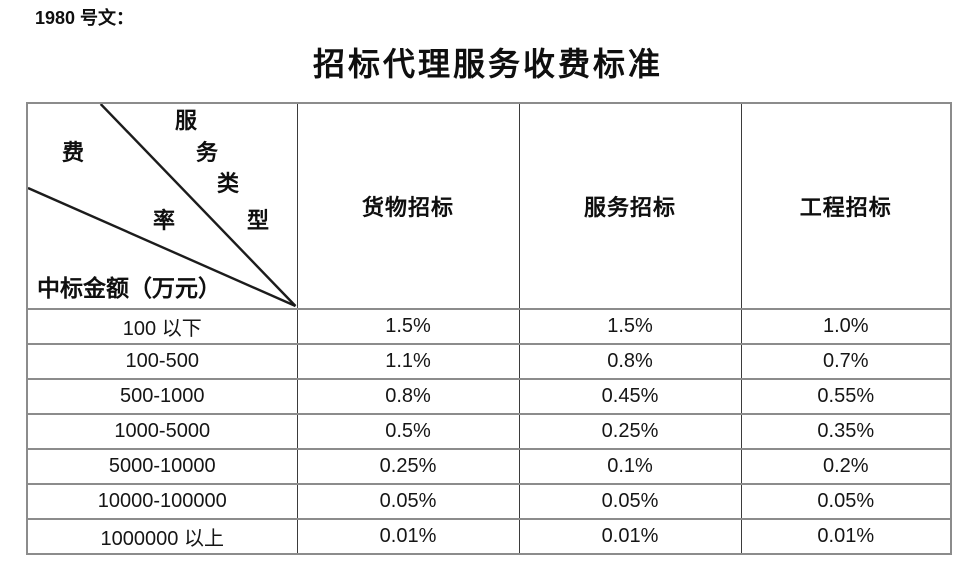 This screenshot has width=976, height=581. What do you see at coordinates (846, 466) in the screenshot?
I see `rate-cell-works: 0.2%` at bounding box center [846, 466].